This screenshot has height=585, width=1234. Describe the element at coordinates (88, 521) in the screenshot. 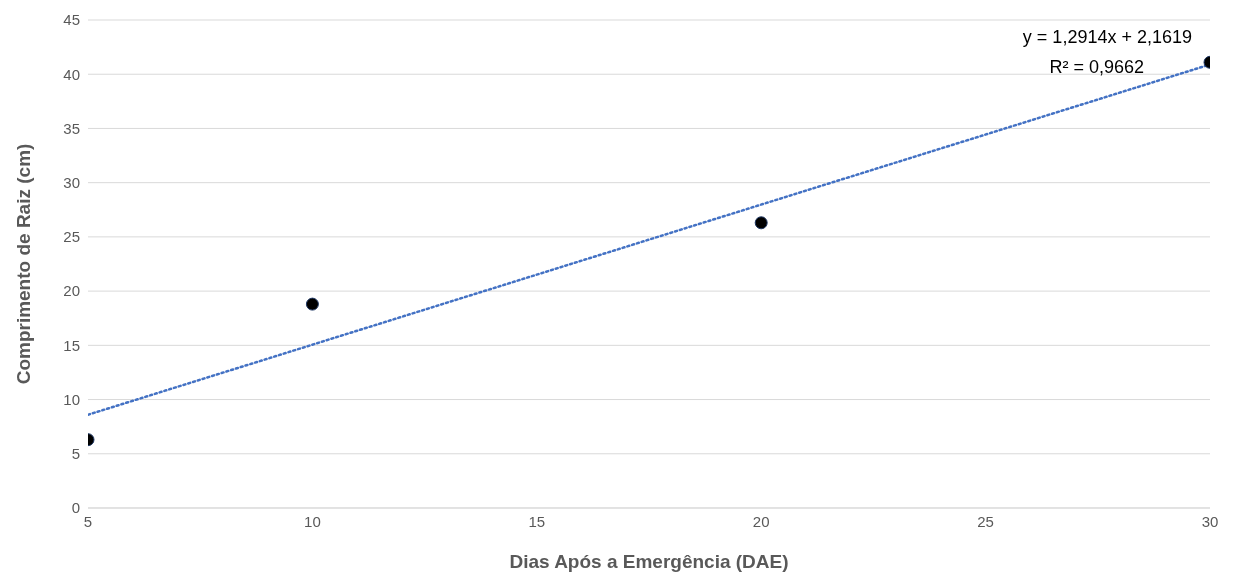

I see `x-tick-label: 5` at that location.